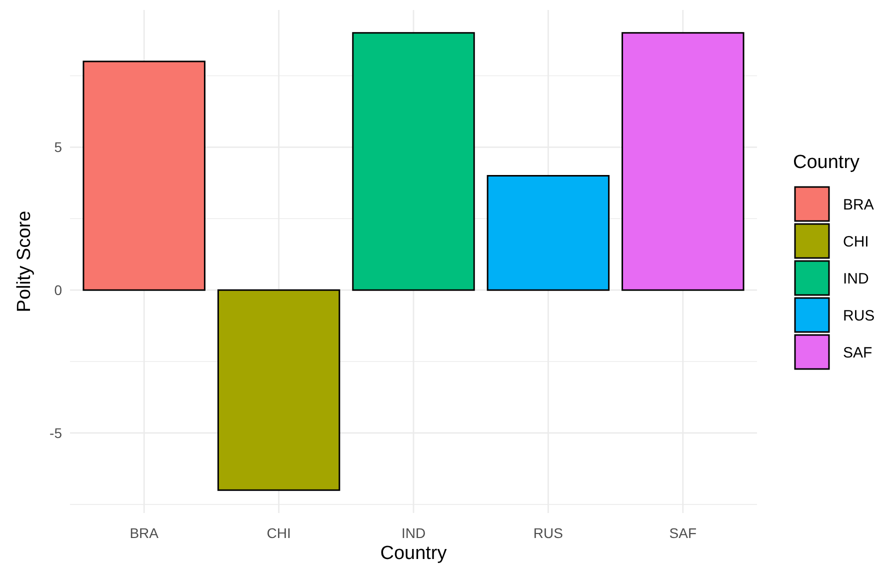 Image resolution: width=887 pixels, height=567 pixels. I want to click on x-tick-label: CHI, so click(278, 532).